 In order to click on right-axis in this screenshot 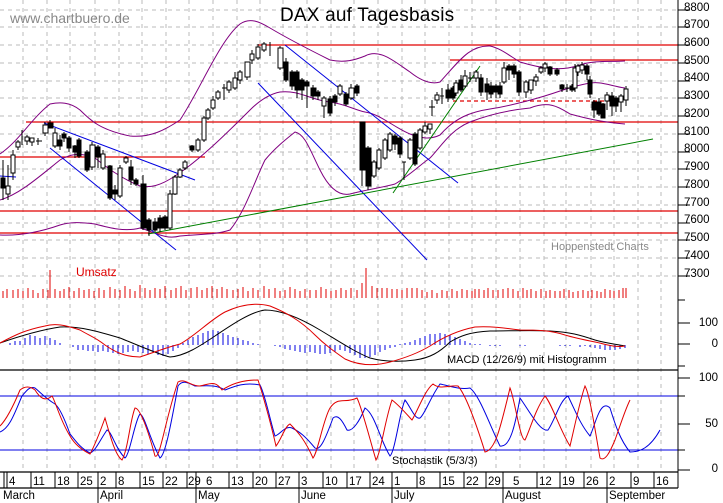, I will do `click(683, 243)`.